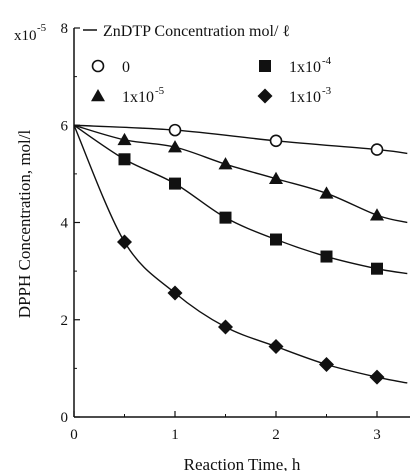 Image resolution: width=416 pixels, height=471 pixels. Describe the element at coordinates (377, 435) in the screenshot. I see `x-tick-label: 3` at that location.